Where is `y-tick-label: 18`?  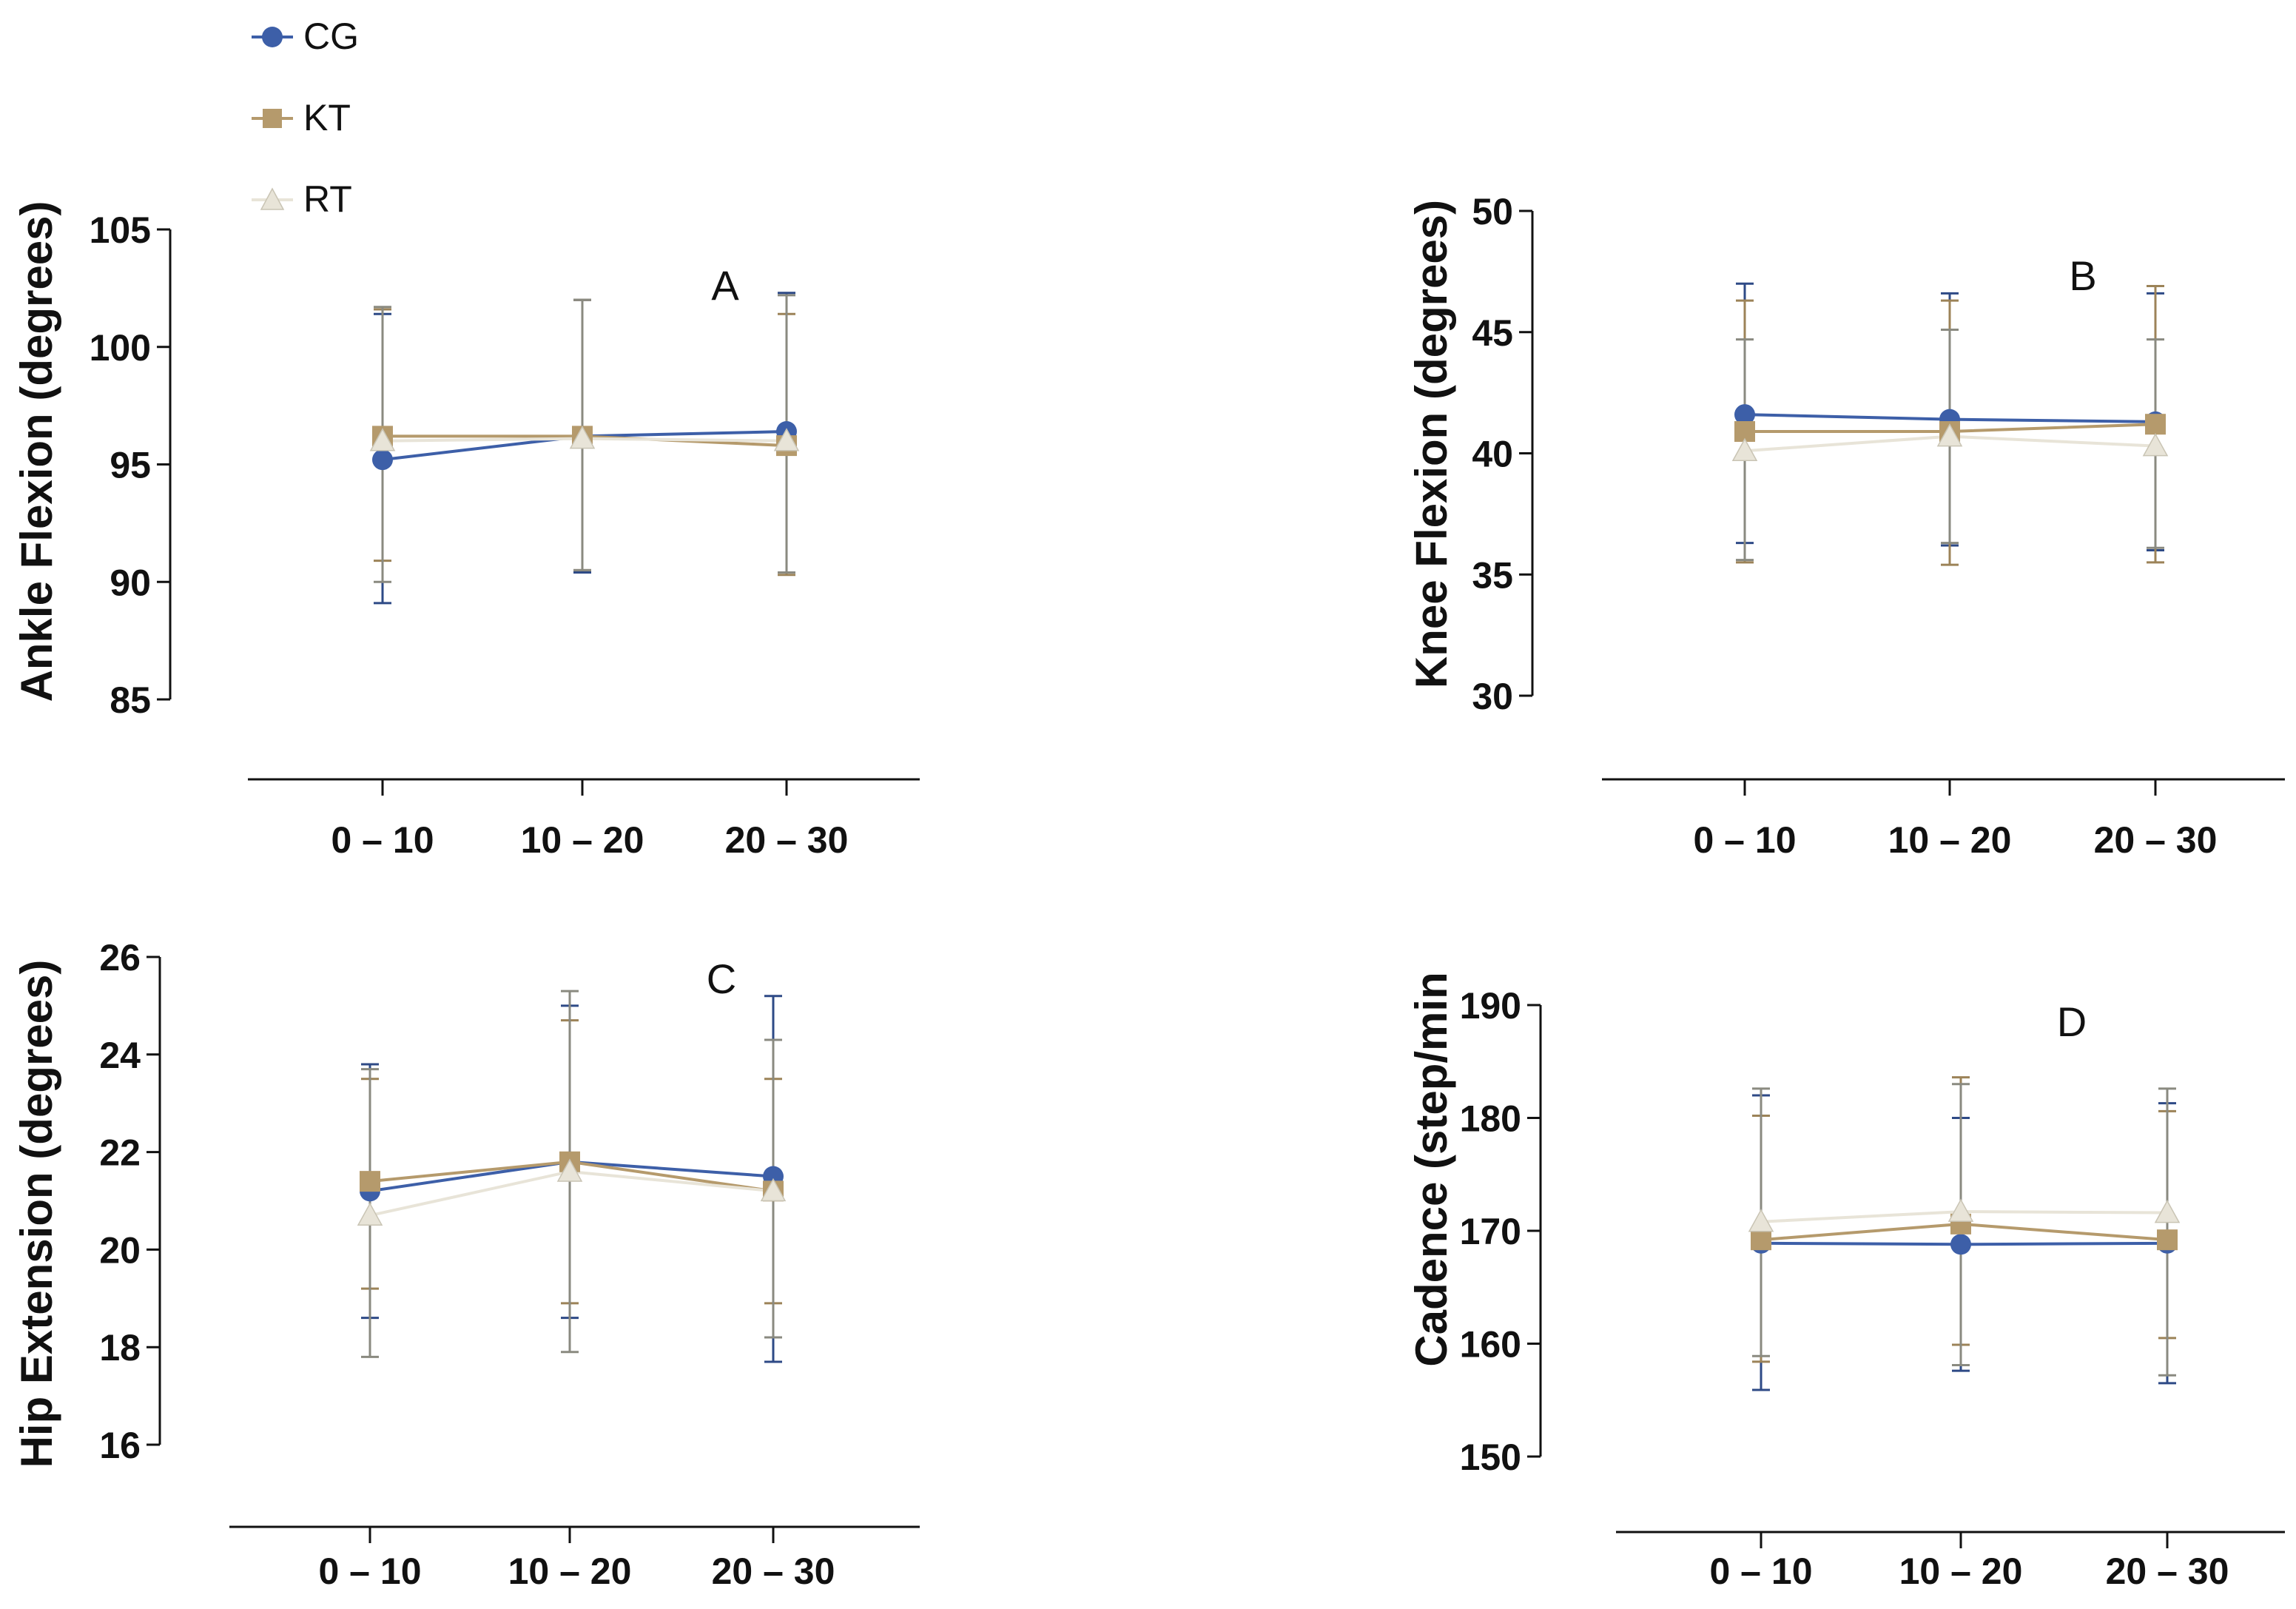
y-tick-label: 18 is located at coordinates (120, 1347).